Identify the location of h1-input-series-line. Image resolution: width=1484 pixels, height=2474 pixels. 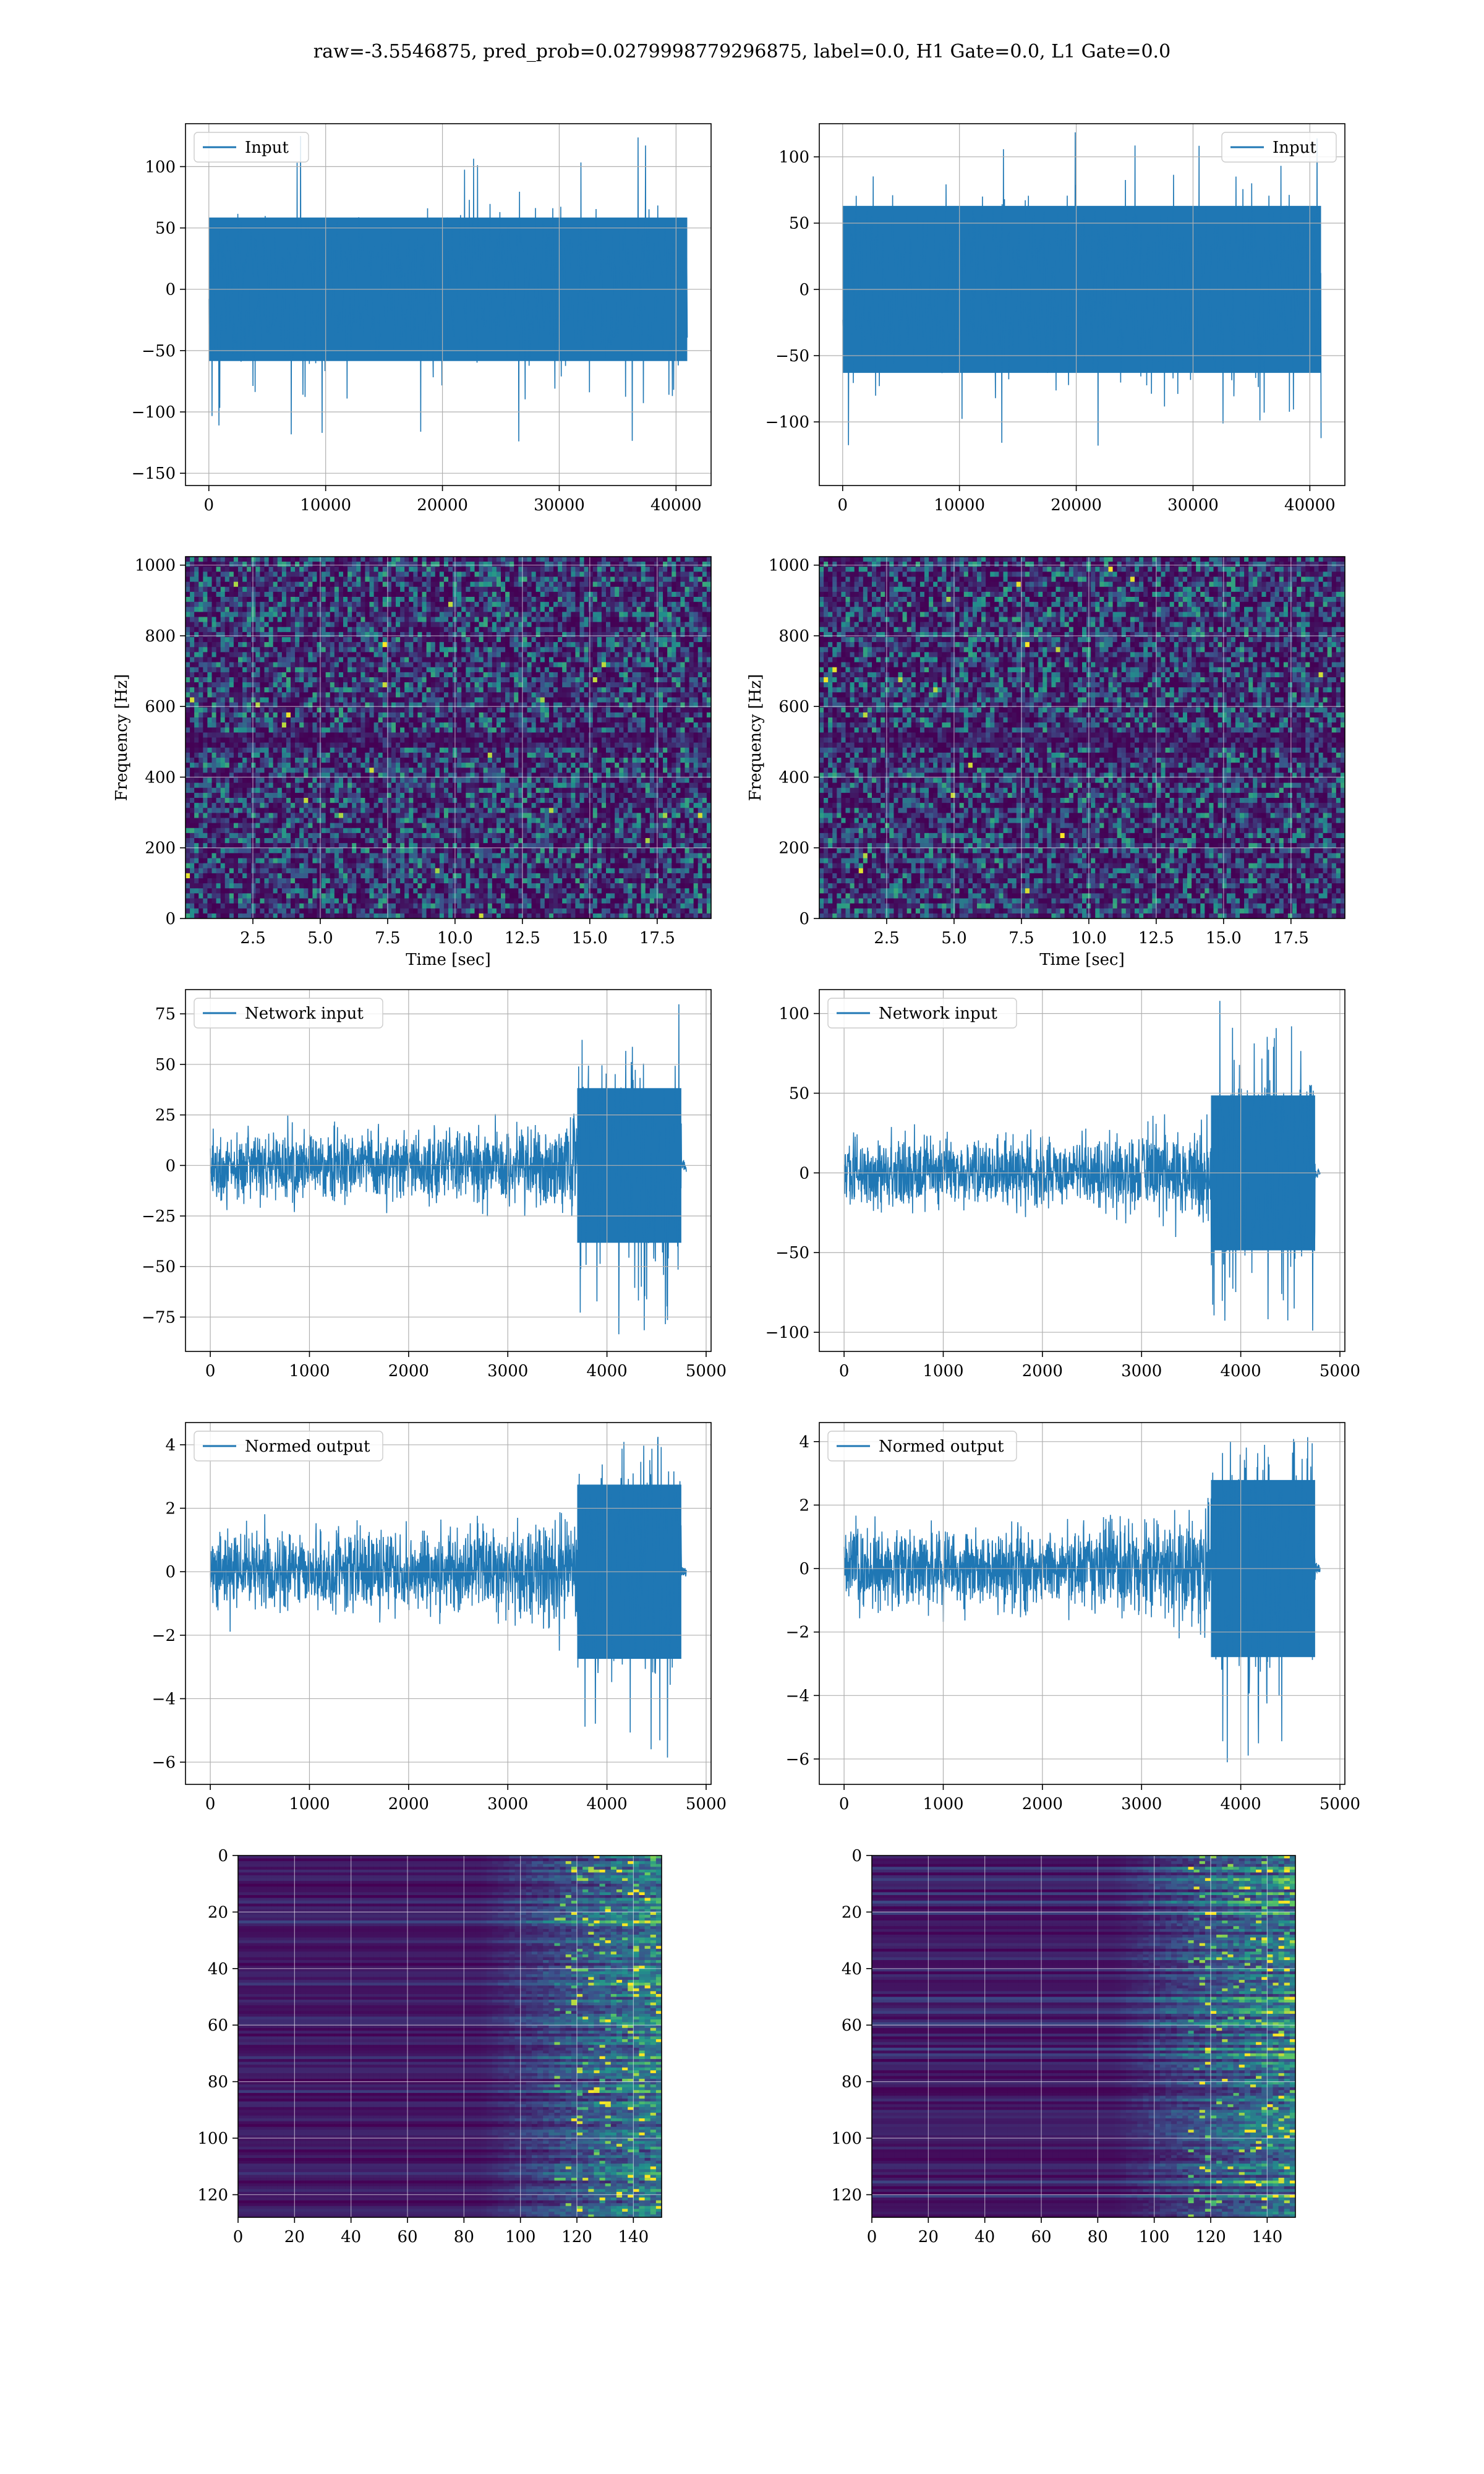
(448, 288).